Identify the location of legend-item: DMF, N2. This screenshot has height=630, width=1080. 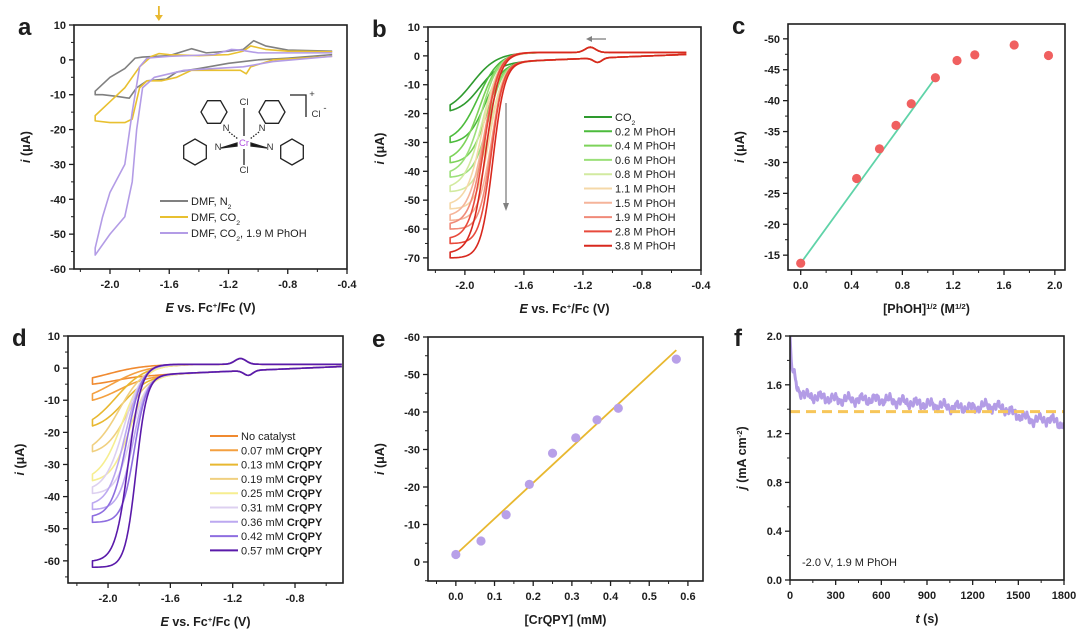
(196, 203).